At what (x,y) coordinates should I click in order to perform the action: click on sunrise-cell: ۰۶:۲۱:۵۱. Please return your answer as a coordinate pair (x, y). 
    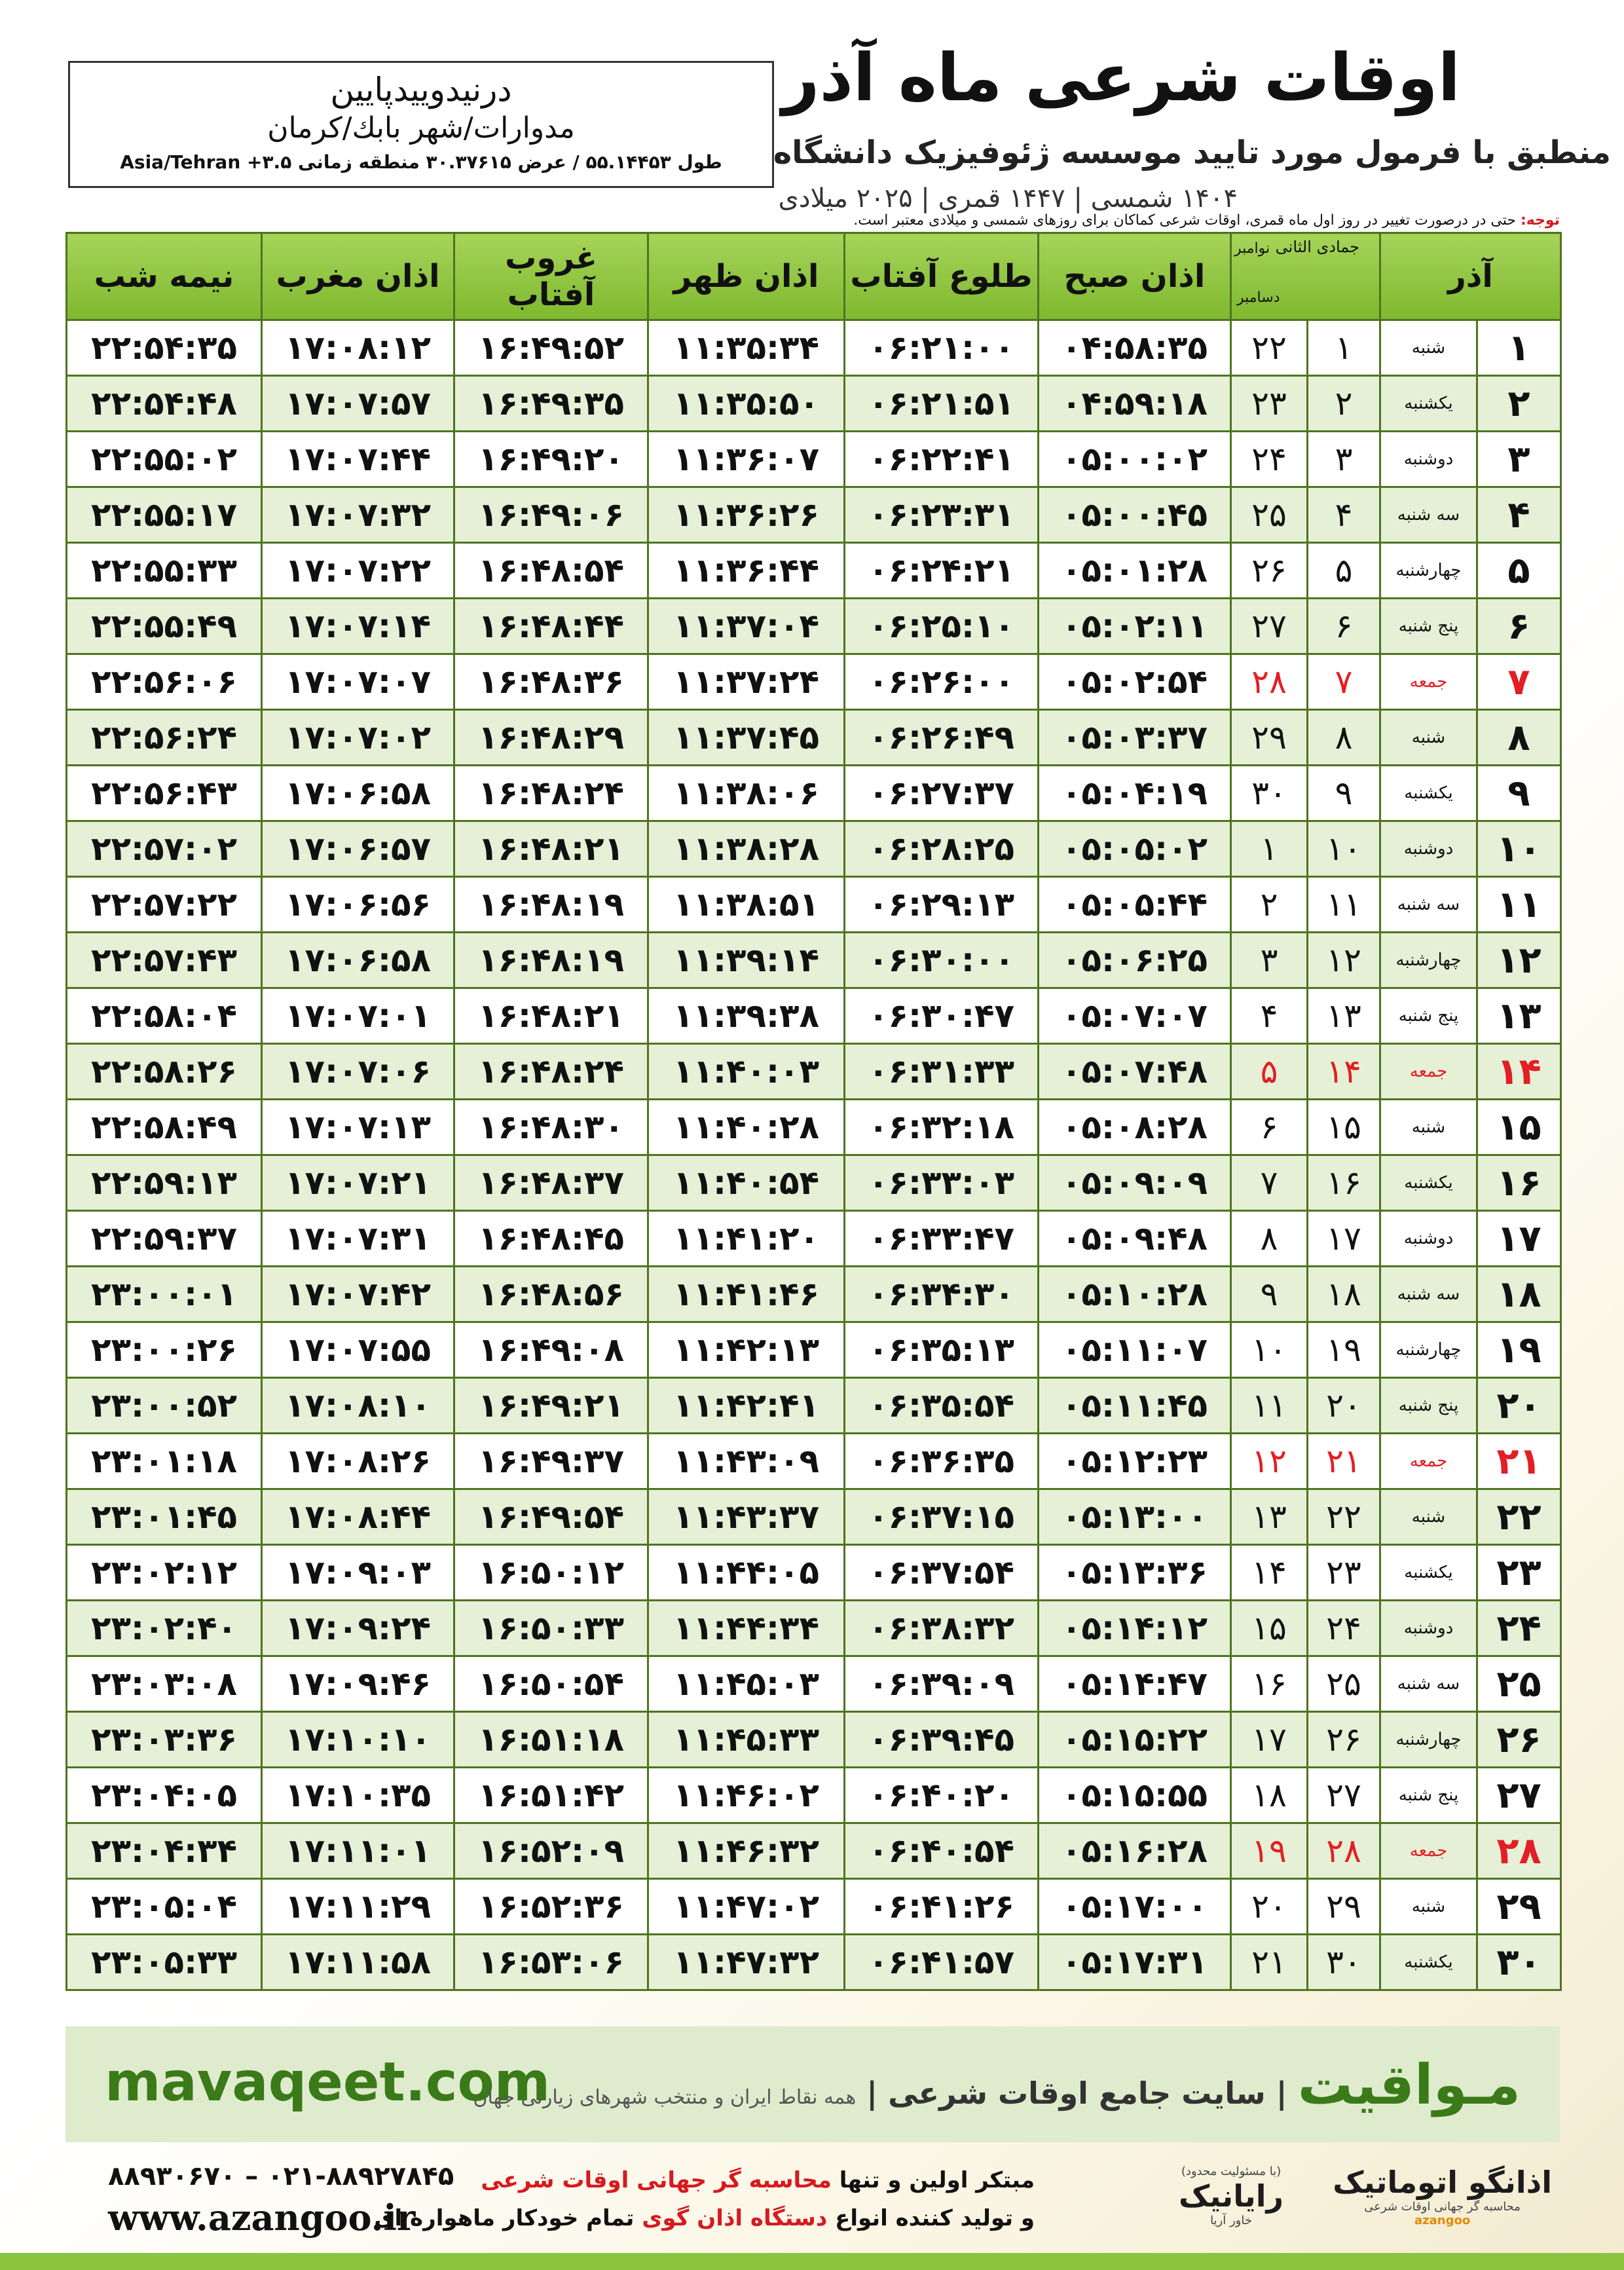
    Looking at the image, I should click on (941, 403).